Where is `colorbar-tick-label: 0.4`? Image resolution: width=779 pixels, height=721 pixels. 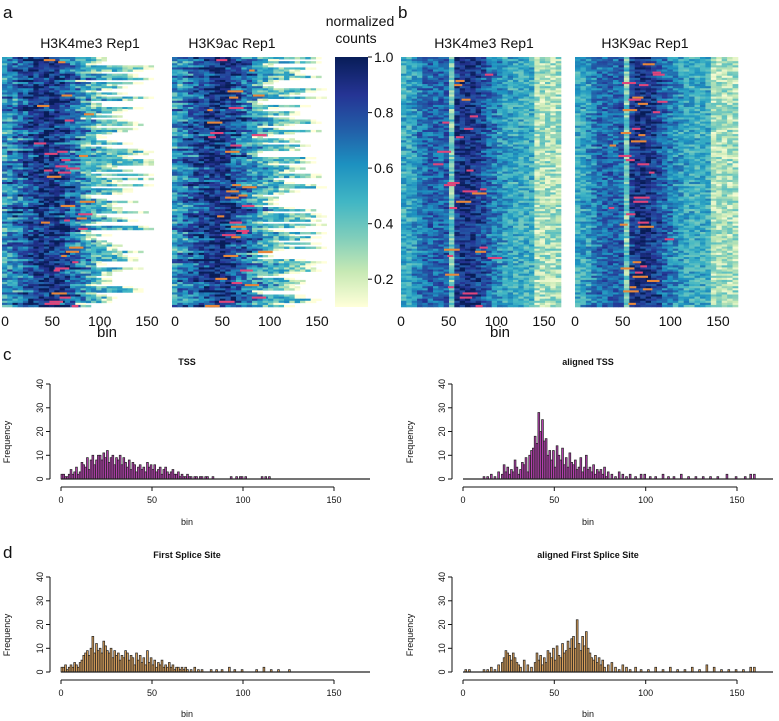
colorbar-tick-label: 0.4 is located at coordinates (384, 224).